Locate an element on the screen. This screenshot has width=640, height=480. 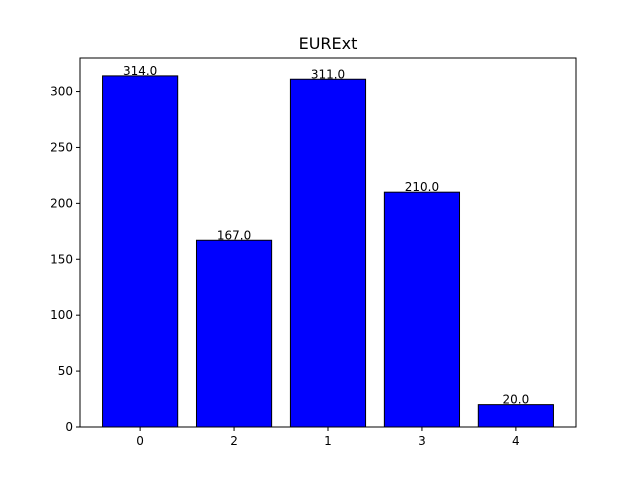
y-axis: 0 50 100 150 200 250 300 is located at coordinates (65, 259).